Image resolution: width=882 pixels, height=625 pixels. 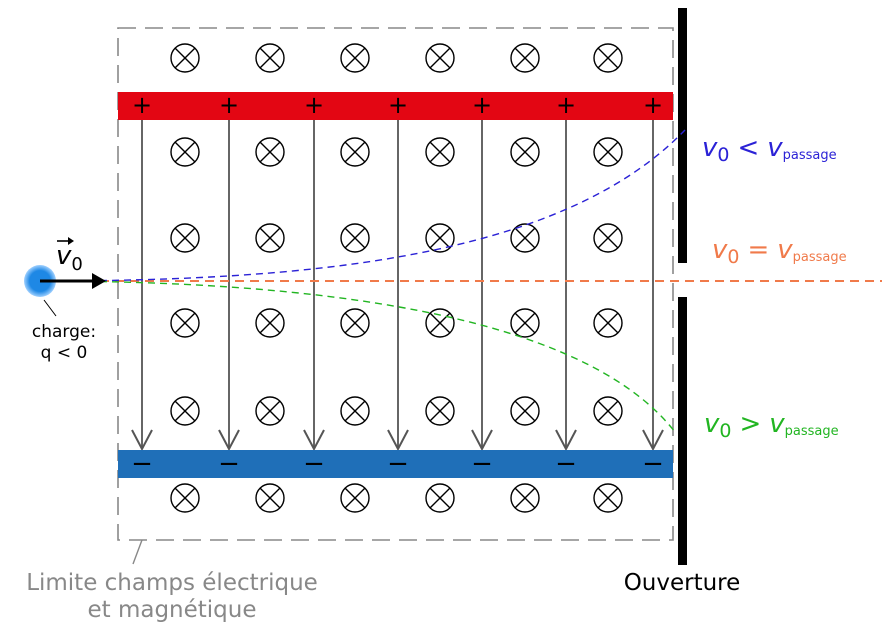 I want to click on condition-less: v0 < vpassage, so click(x=769, y=149).